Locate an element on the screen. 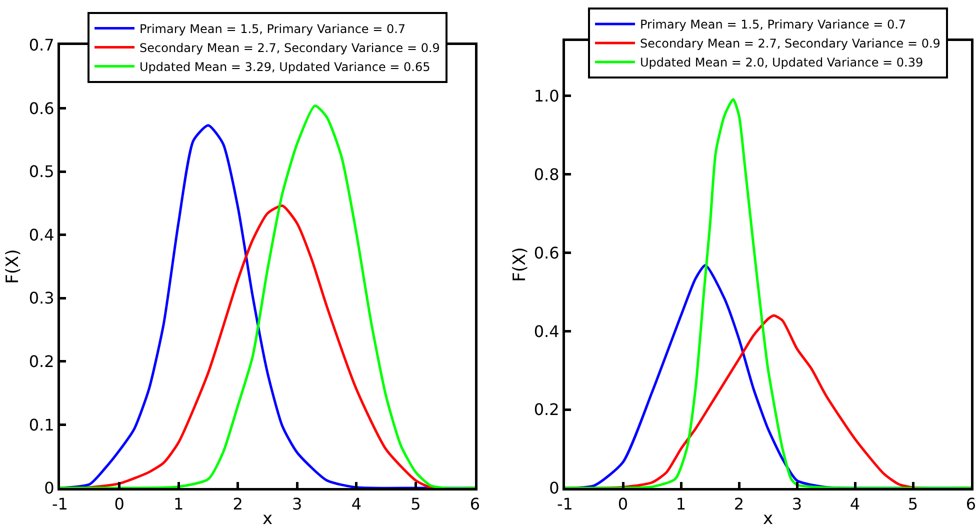 The height and width of the screenshot is (529, 979). legend-label: Updated Mean = 3.29, Updated Variance = 0.65 is located at coordinates (285, 67).